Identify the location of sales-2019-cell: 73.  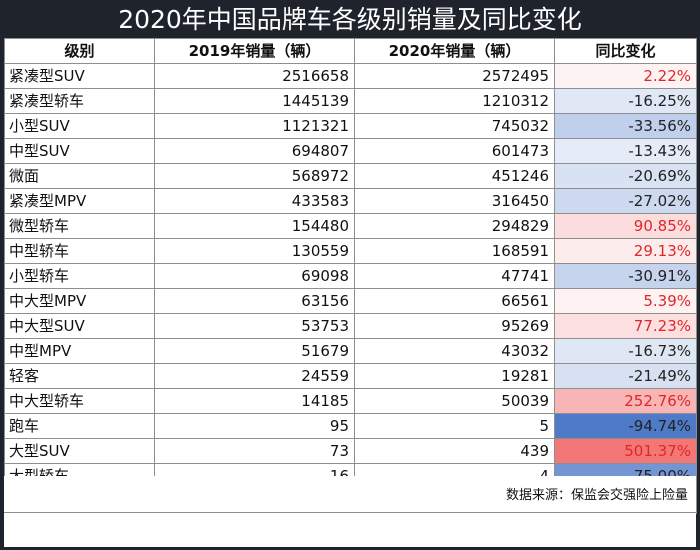
(254, 451).